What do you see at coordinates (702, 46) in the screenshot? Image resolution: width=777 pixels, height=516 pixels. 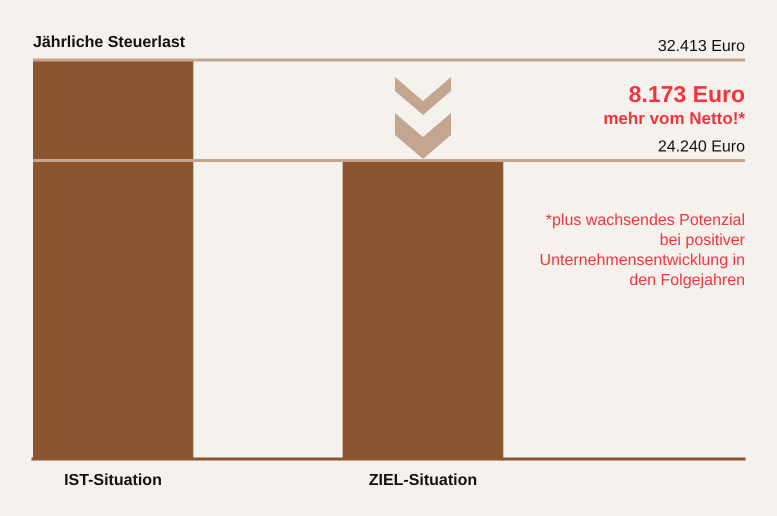 I see `ref-line-label: 32.413 Euro` at bounding box center [702, 46].